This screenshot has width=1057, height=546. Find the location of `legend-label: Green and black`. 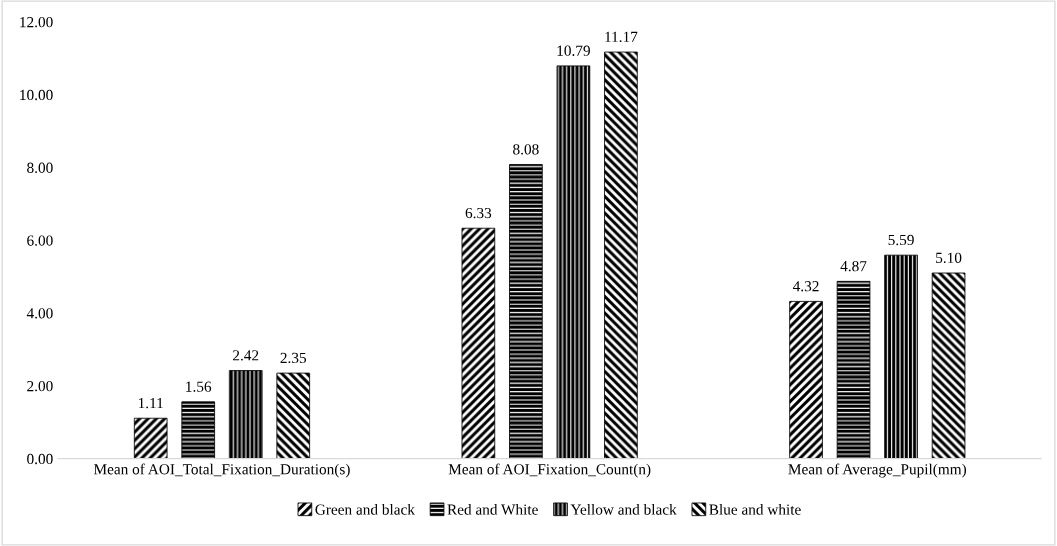

legend-label: Green and black is located at coordinates (365, 509).